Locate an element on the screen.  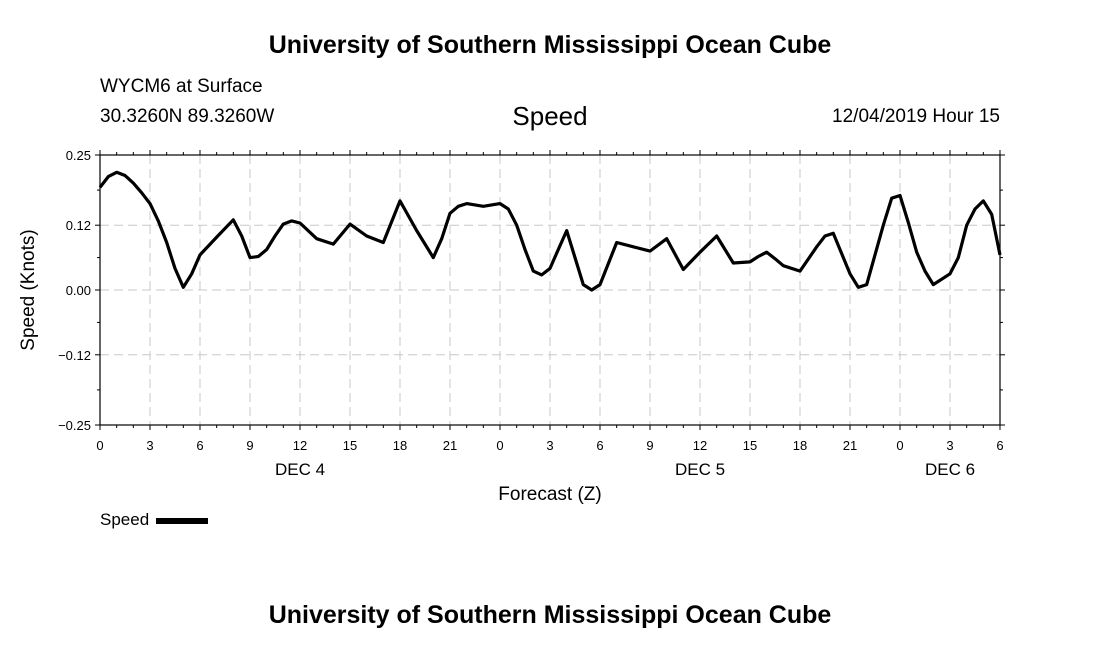
day-label: DEC 6 is located at coordinates (950, 469).